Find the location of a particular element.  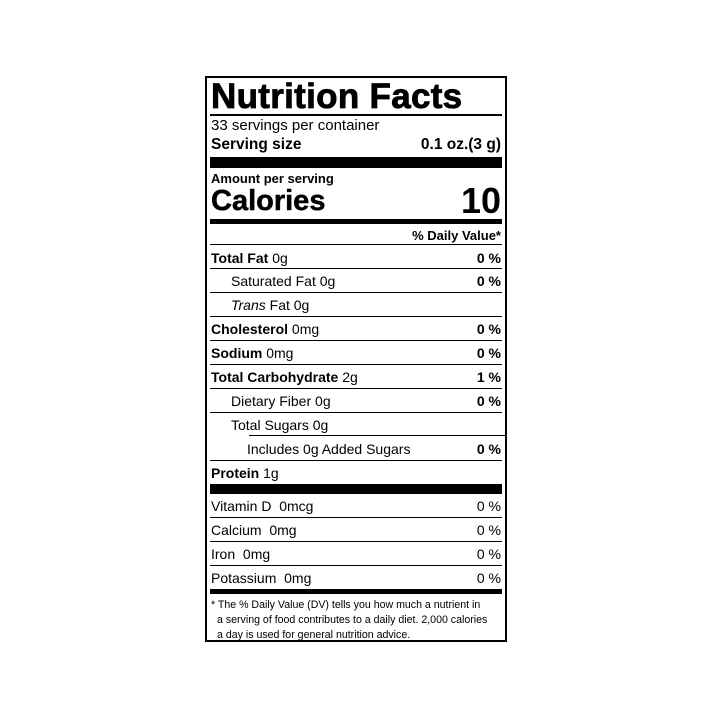

vitamin-row-vitamin-d: Vitamin D 0mcg 0 % is located at coordinates (356, 505).